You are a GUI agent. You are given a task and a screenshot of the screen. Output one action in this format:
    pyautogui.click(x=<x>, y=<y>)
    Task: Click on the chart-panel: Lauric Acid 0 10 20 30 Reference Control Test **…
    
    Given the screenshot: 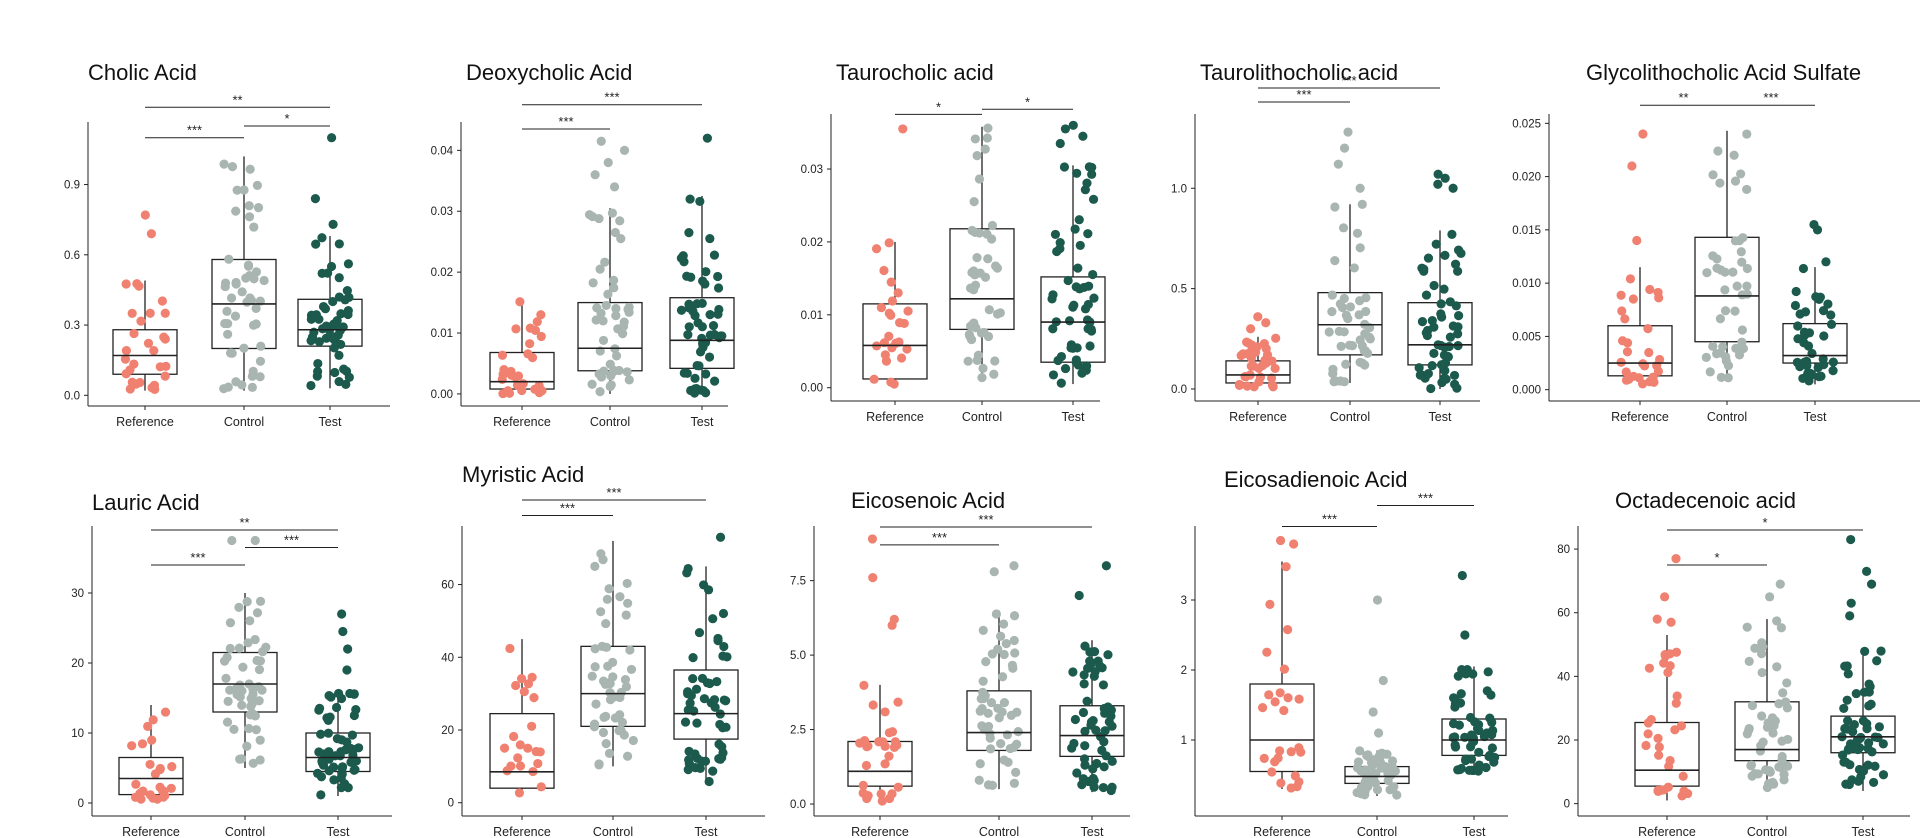 What is the action you would take?
    pyautogui.click(x=231, y=664)
    